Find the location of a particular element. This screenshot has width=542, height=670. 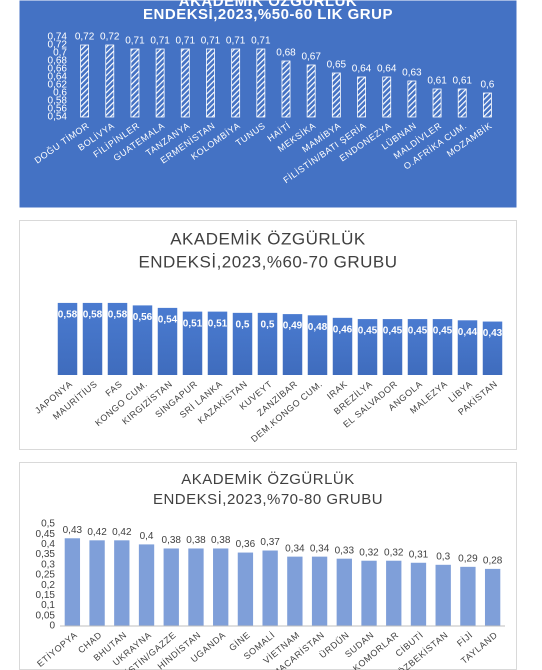

y-tick-label: 0,64 is located at coordinates (58, 77).